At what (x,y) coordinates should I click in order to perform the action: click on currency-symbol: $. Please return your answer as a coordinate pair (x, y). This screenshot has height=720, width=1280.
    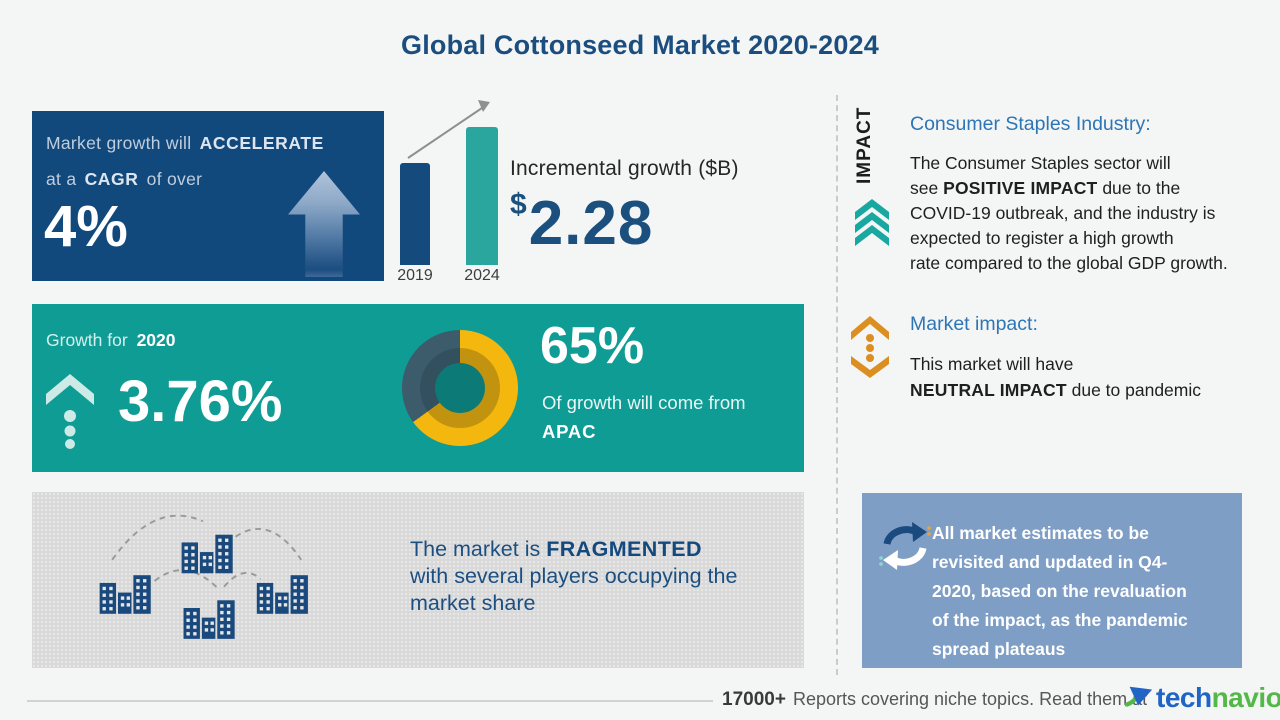
    Looking at the image, I should click on (518, 204).